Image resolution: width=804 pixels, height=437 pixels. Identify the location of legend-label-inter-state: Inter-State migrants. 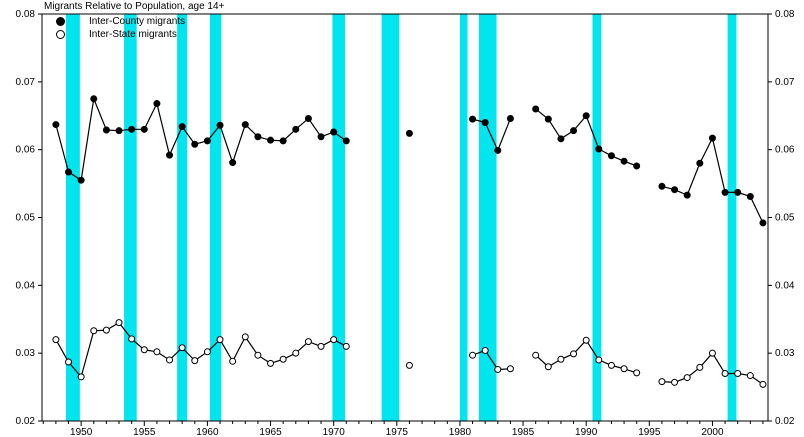
(133, 34).